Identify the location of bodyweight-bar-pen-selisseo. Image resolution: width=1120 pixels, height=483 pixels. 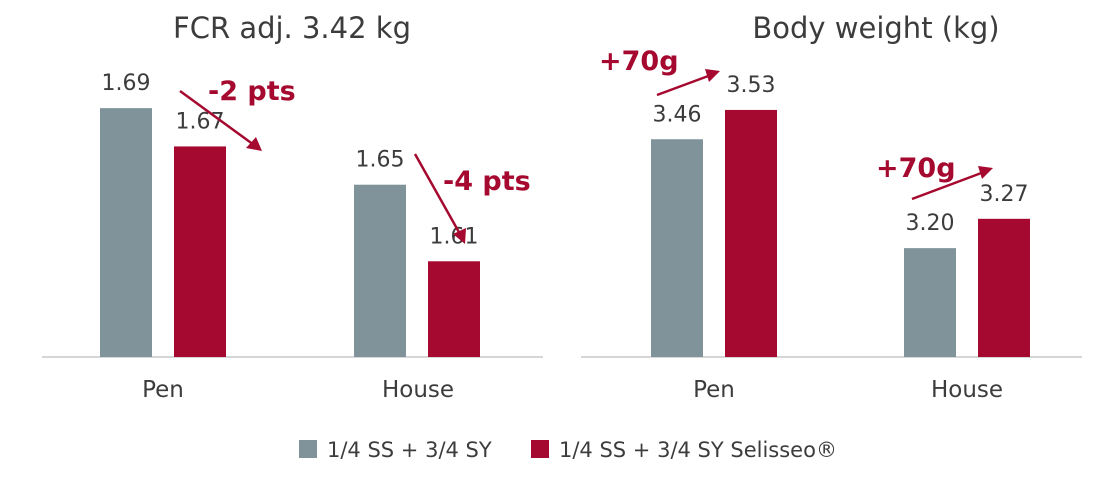
(751, 233).